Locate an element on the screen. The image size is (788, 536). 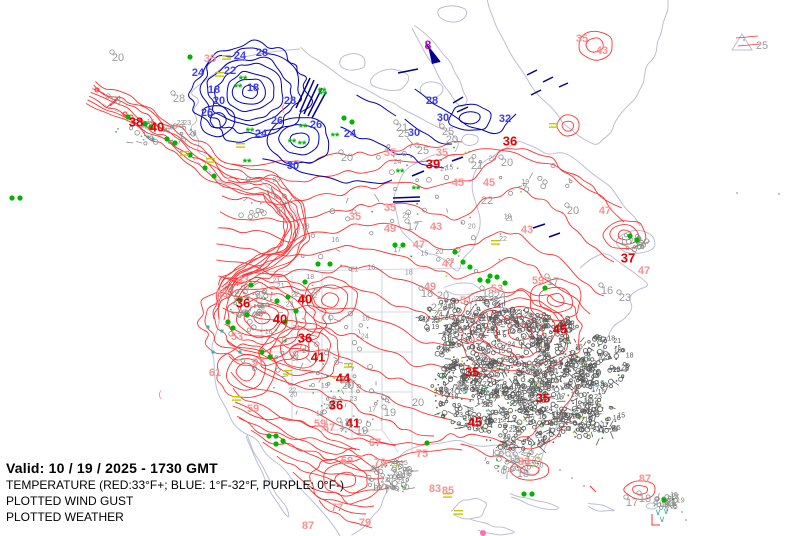
station-temperature-label: 21 is located at coordinates (477, 166).